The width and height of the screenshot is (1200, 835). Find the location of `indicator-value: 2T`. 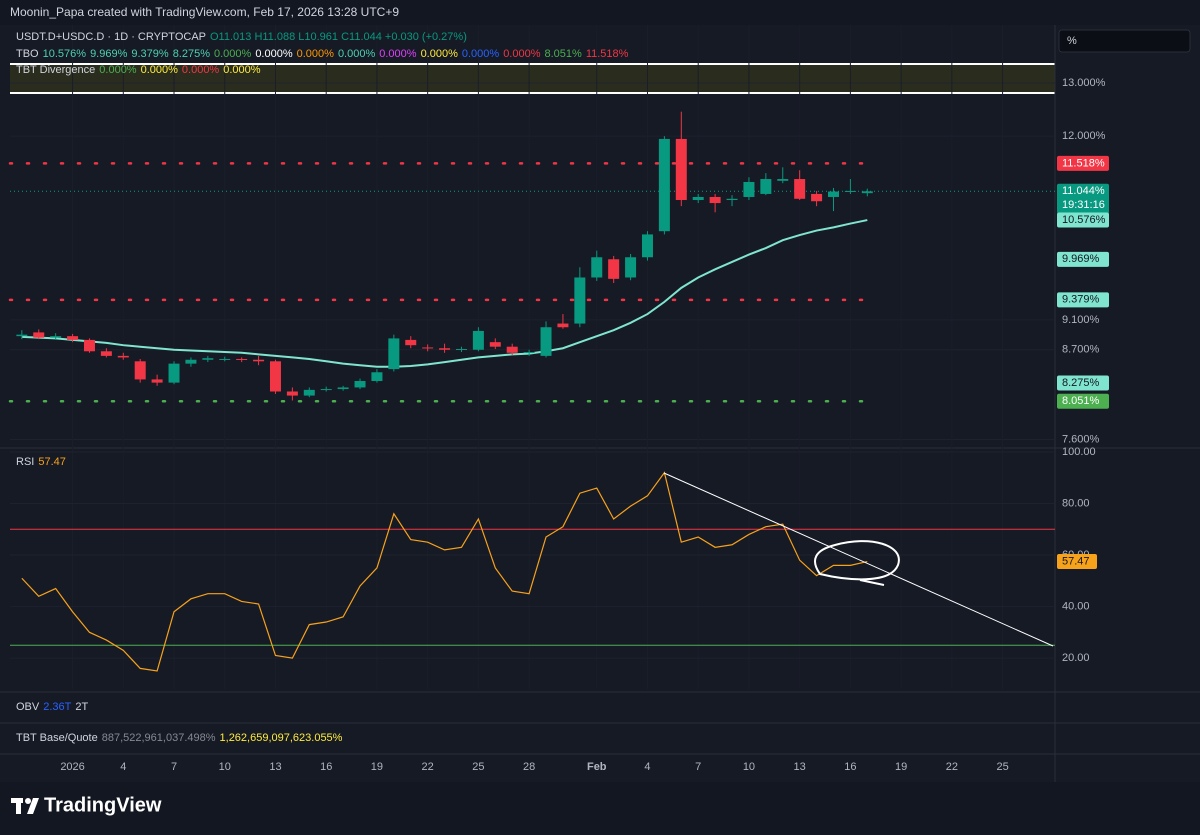

indicator-value: 2T is located at coordinates (82, 707).